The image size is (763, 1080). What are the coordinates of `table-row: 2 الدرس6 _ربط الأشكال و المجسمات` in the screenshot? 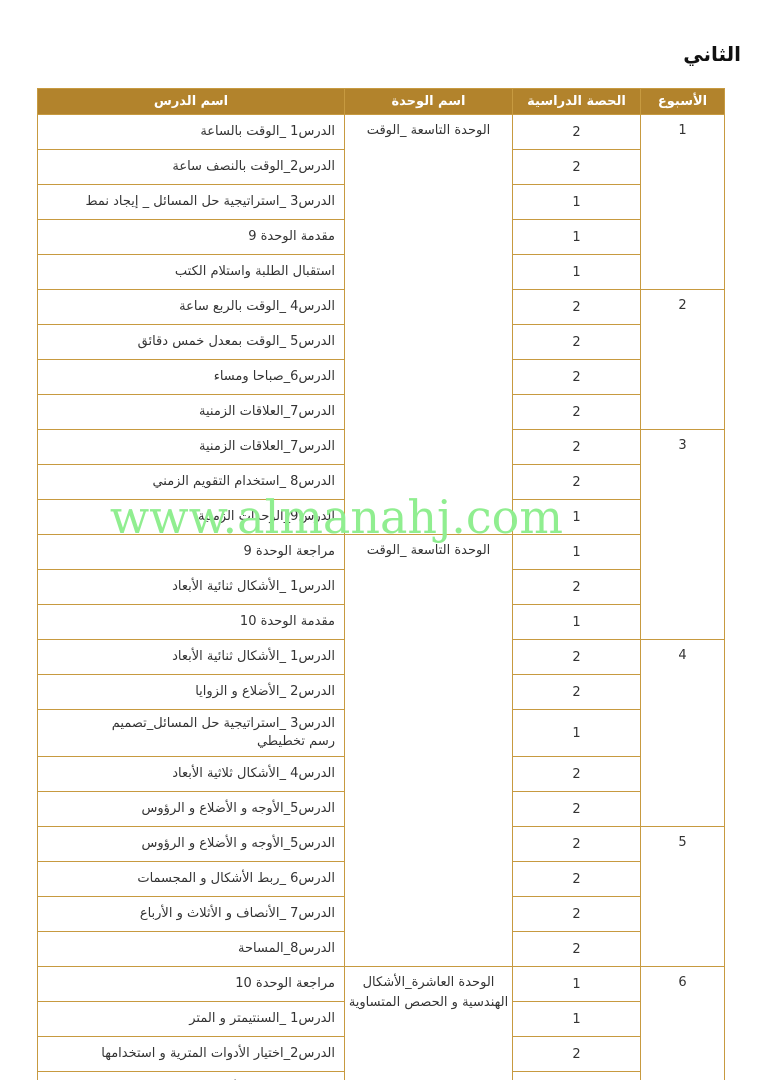 It's located at (381, 879).